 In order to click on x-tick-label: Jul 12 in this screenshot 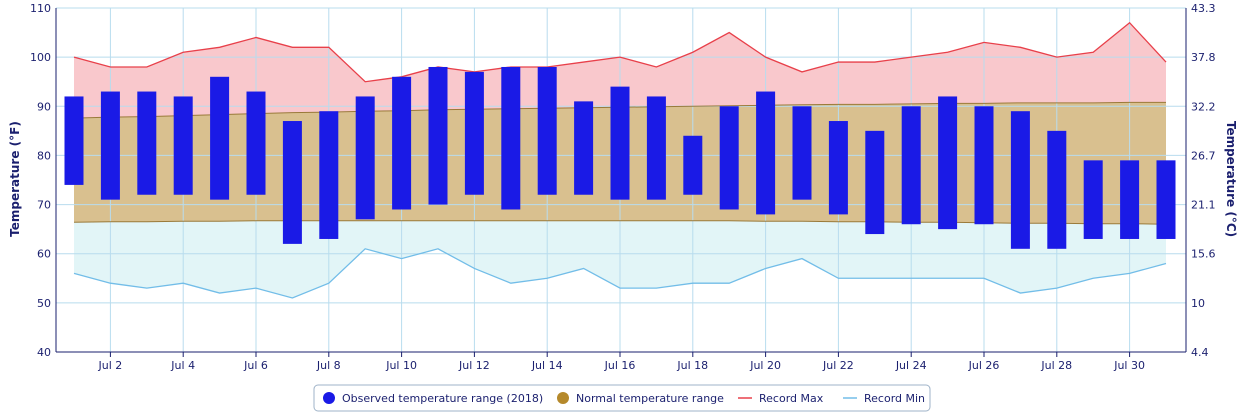, I will do `click(474, 365)`.